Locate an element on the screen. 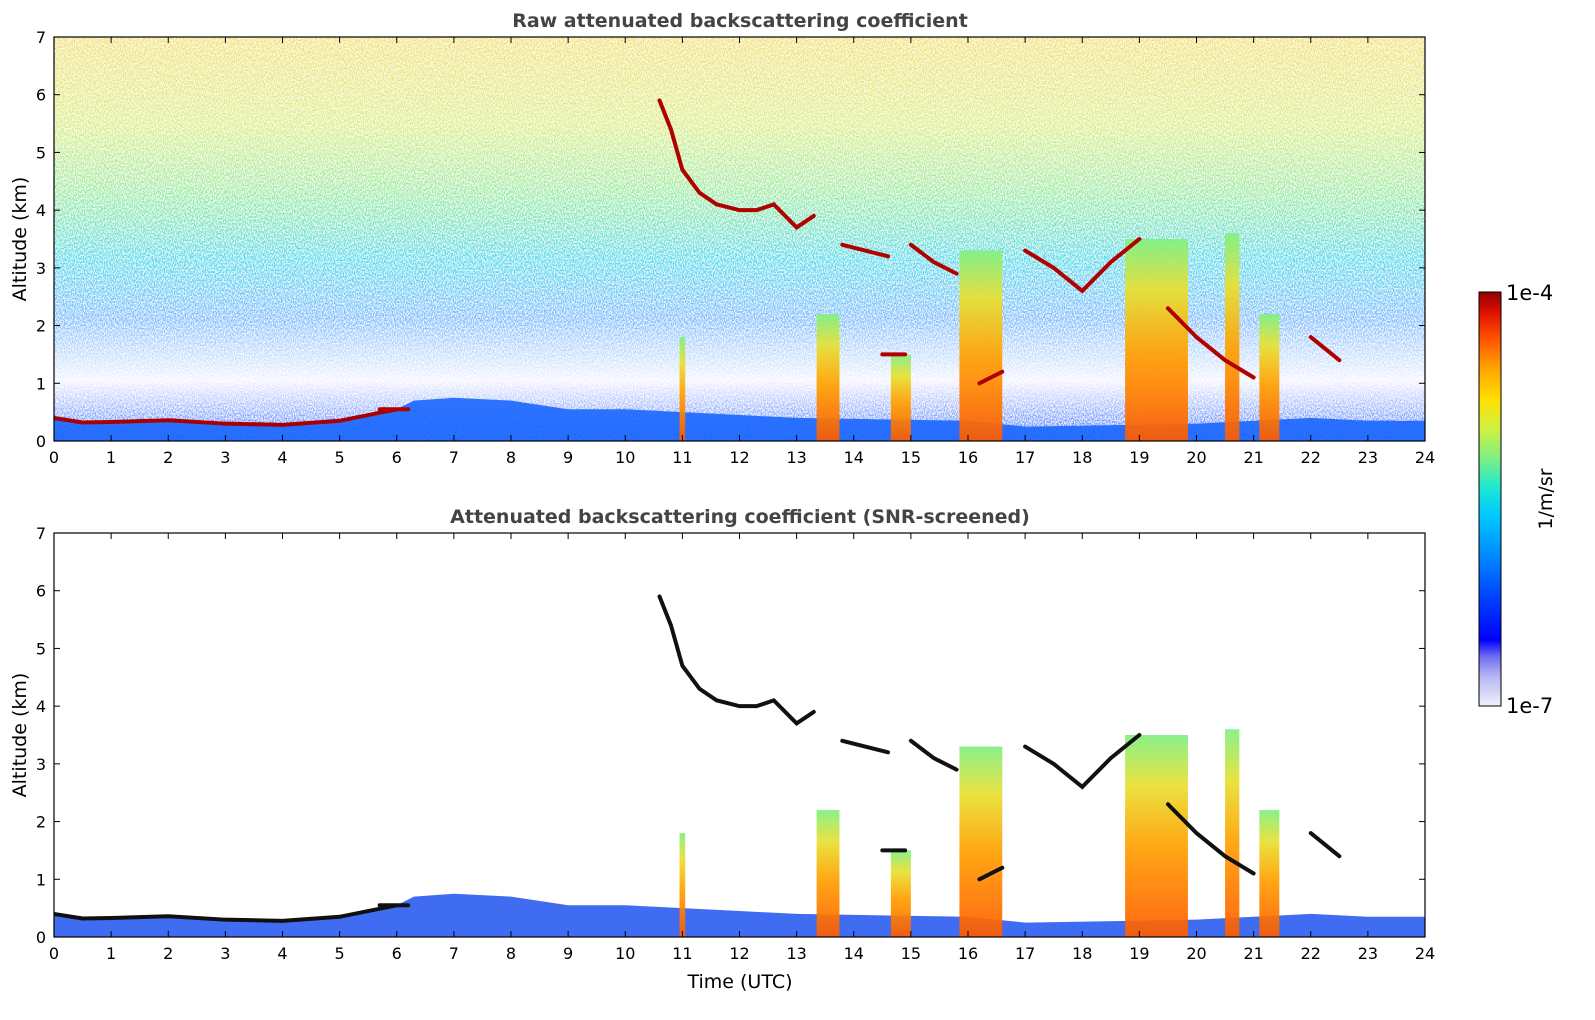 The image size is (1595, 1020). colorbar-label: 1/m/sr is located at coordinates (1546, 498).